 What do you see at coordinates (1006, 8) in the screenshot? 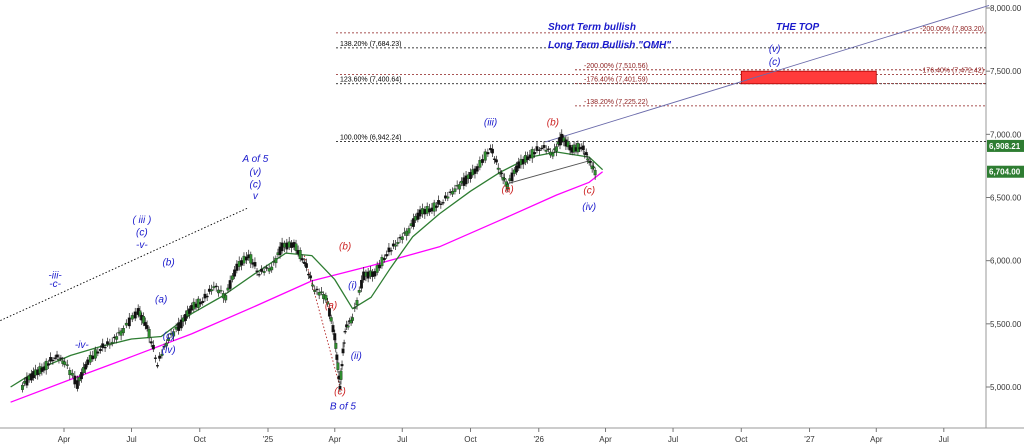
I see `y-tick-label: 8,000.00` at bounding box center [1006, 8].